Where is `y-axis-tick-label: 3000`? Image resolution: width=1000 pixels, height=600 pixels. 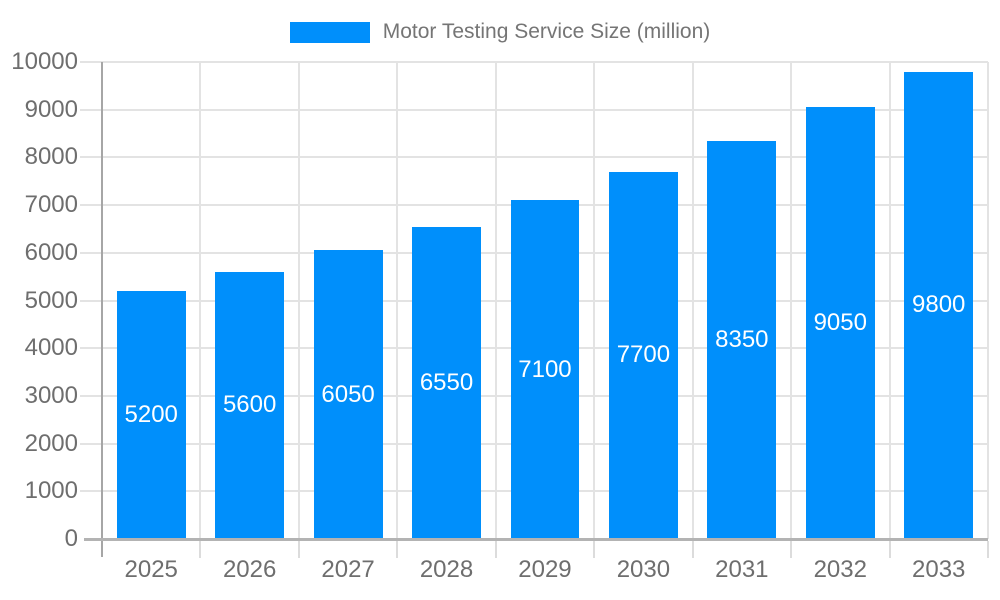 y-axis-tick-label: 3000 is located at coordinates (51, 395).